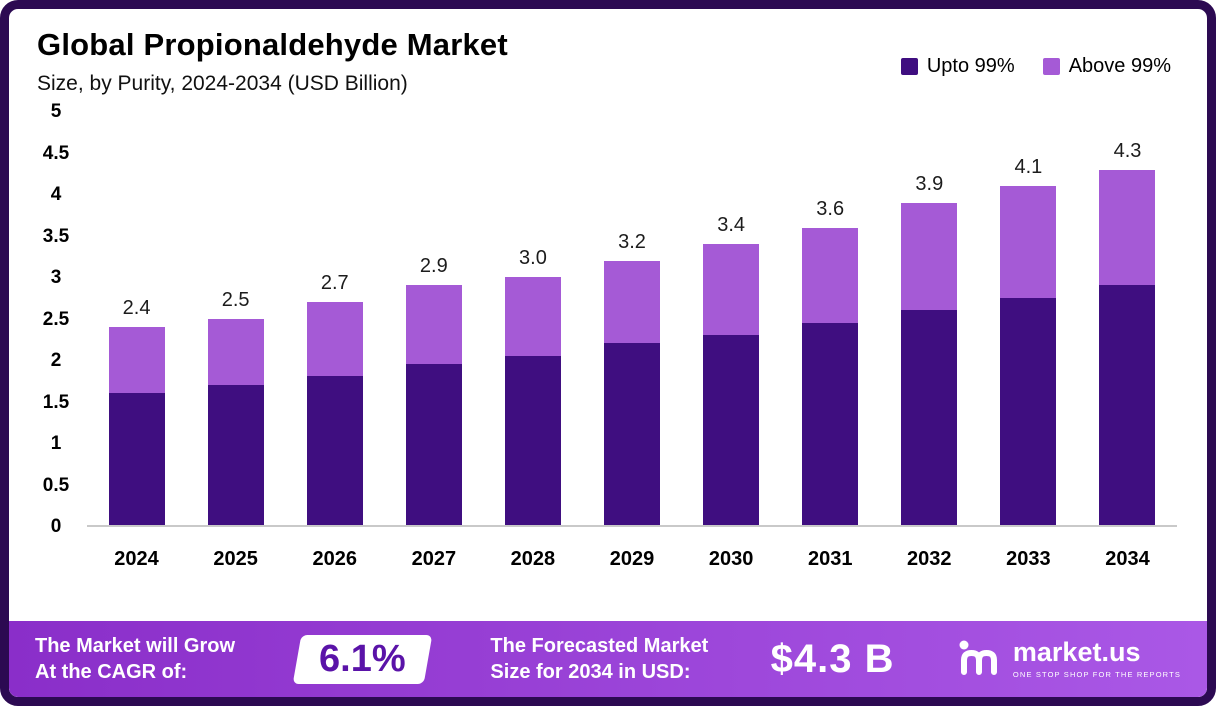 The height and width of the screenshot is (706, 1216). What do you see at coordinates (1051, 66) in the screenshot?
I see `legend-swatch-light-icon` at bounding box center [1051, 66].